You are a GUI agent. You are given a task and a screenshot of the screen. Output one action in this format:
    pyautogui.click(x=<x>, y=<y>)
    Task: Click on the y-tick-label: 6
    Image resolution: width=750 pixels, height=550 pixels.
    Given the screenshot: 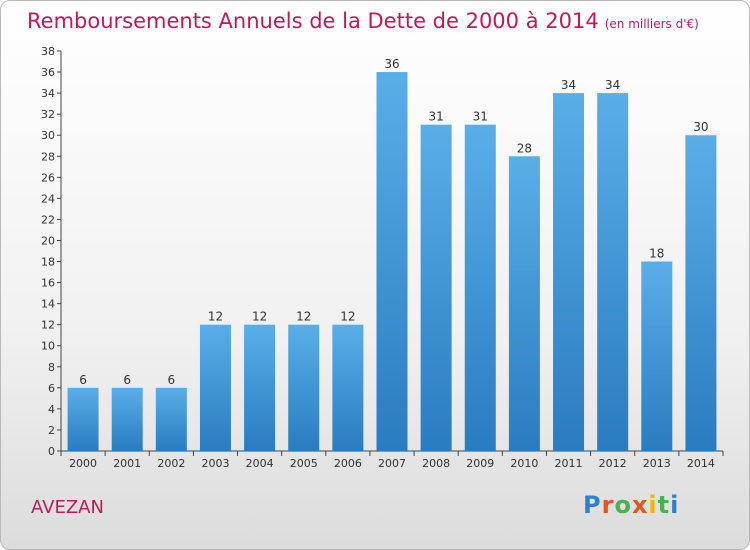 What is the action you would take?
    pyautogui.click(x=51, y=388)
    